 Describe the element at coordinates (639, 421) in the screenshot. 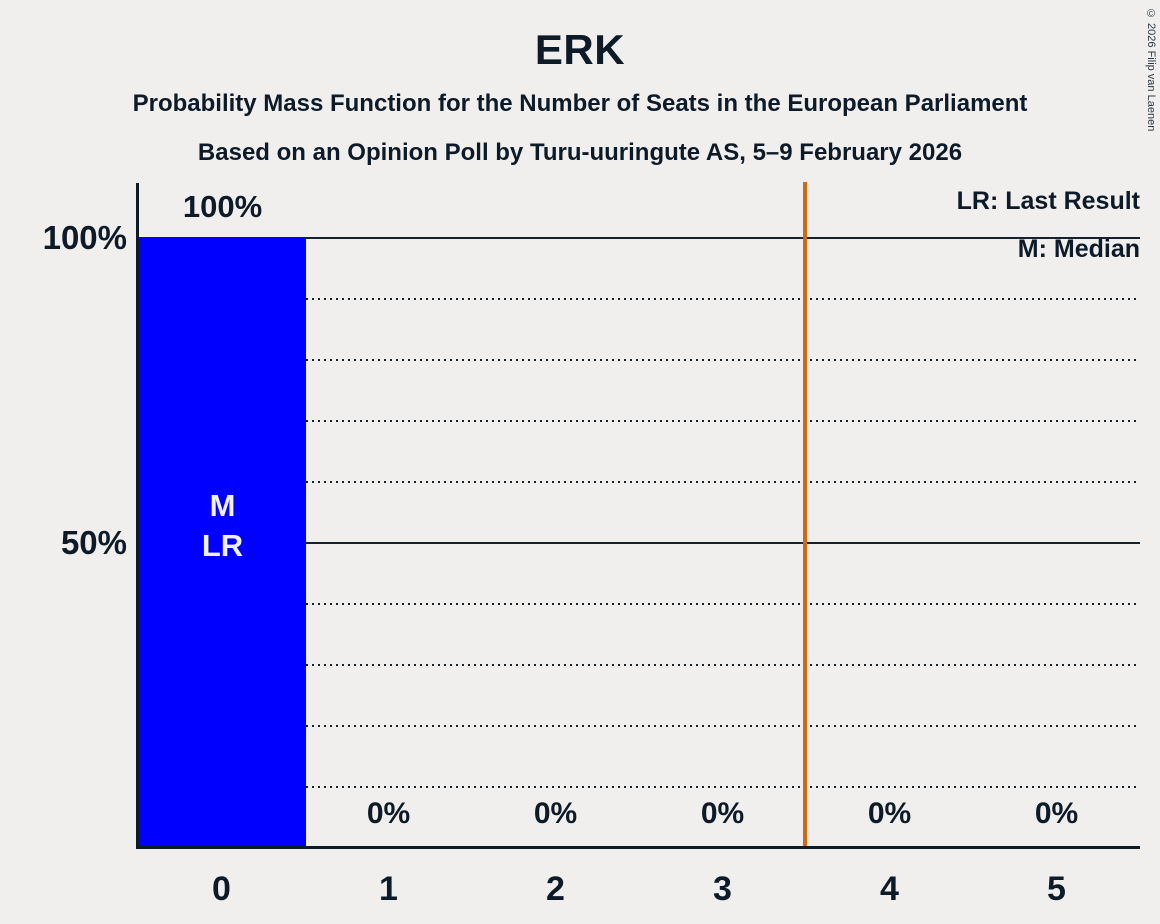

I see `gridline-70pct` at that location.